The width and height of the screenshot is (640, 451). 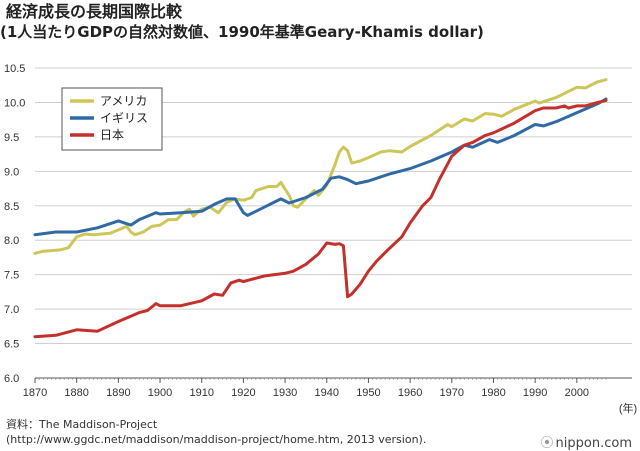 What do you see at coordinates (11, 138) in the screenshot?
I see `y-tick-label: 9.5` at bounding box center [11, 138].